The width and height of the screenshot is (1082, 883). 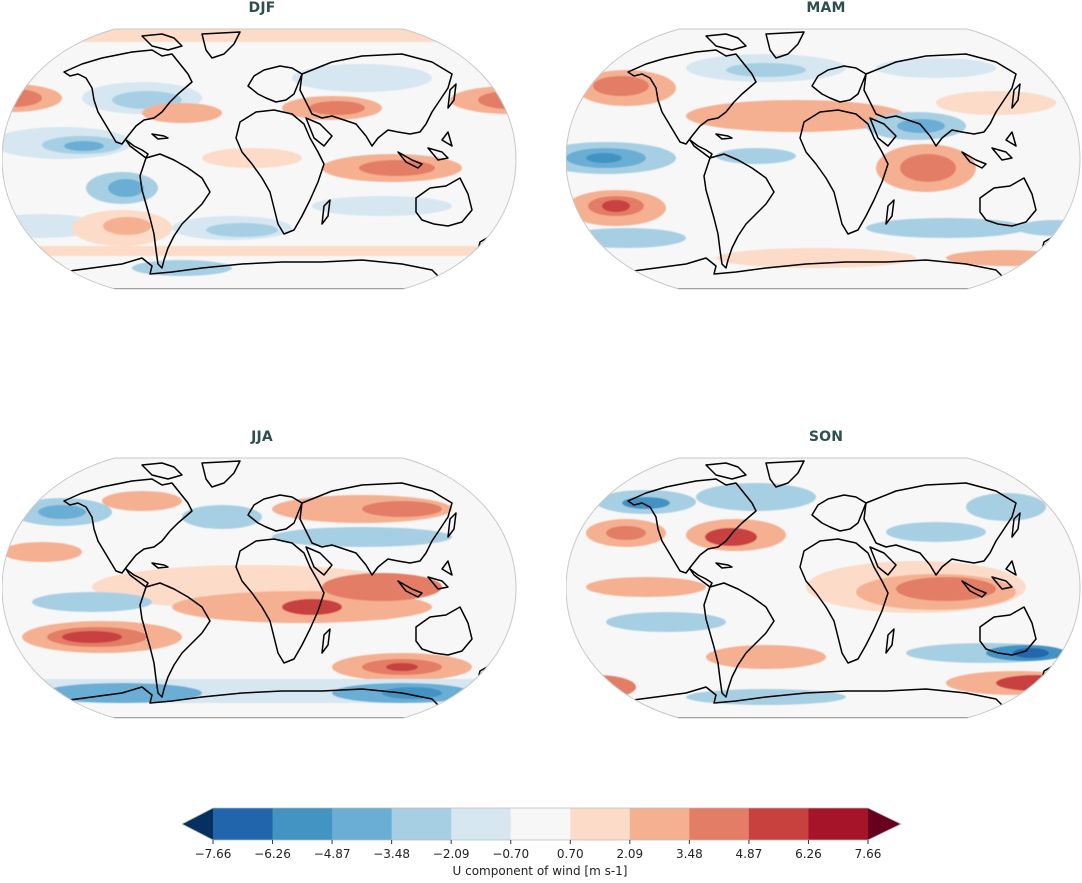 I want to click on panel-title-djf: DJF, so click(x=262, y=8).